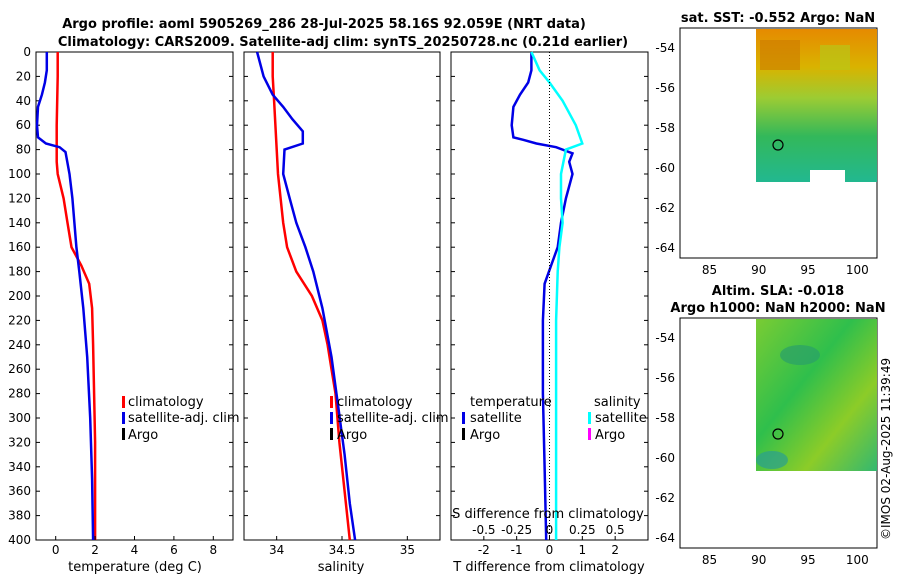 The image size is (900, 580). I want to click on s-diff-tick-label: 0, so click(550, 530).